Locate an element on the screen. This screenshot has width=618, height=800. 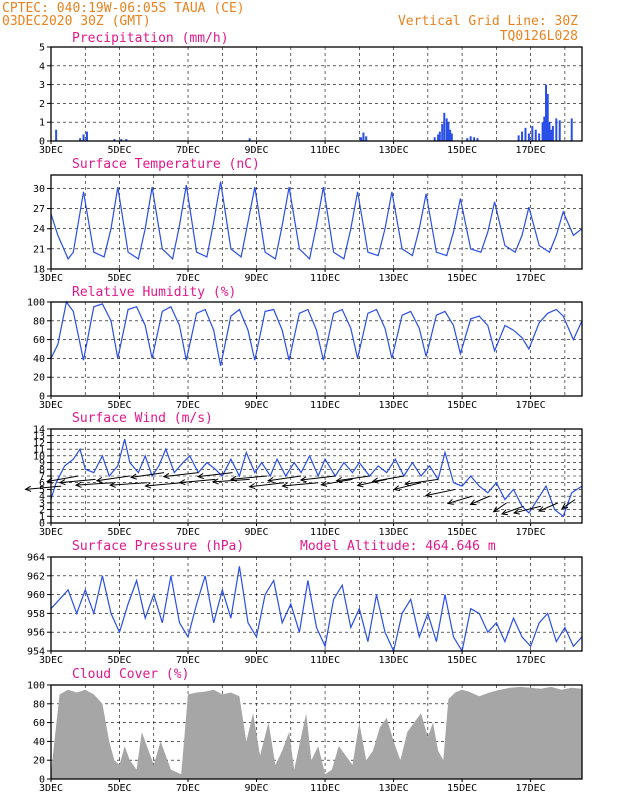
model-altitude-label: Model Altitude: 464.646 m is located at coordinates (398, 546).